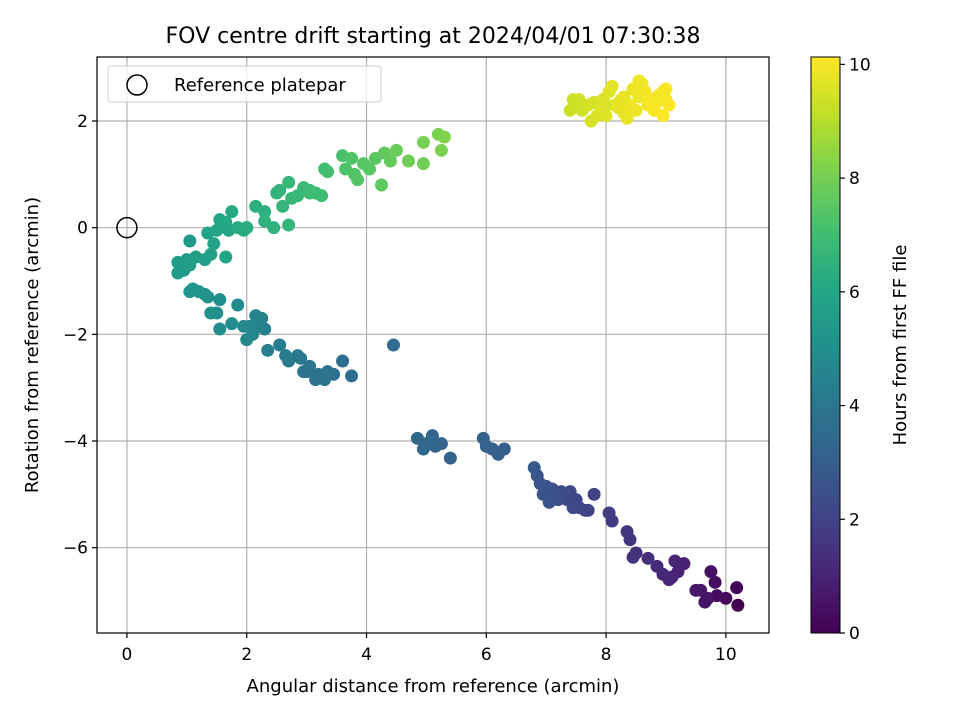  Describe the element at coordinates (855, 349) in the screenshot. I see `colorbar-ticks: 0 2 4 6 8 10` at that location.